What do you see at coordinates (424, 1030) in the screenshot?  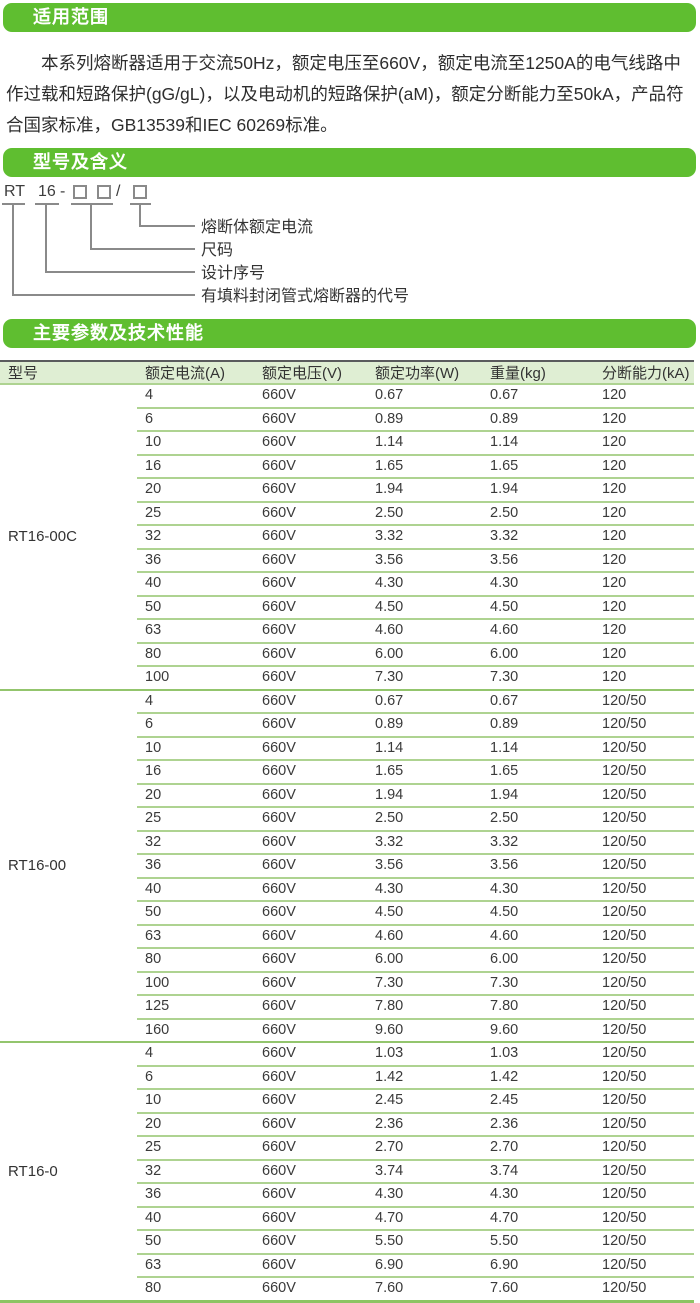 I see `table-cell: 9.60` at bounding box center [424, 1030].